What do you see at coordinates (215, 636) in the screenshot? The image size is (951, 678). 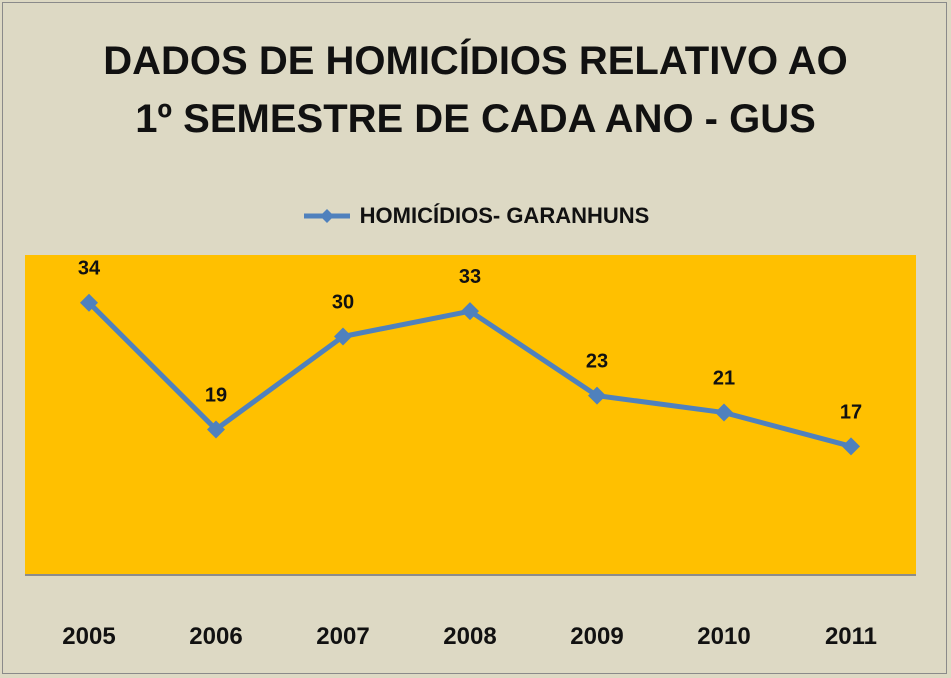 I see `x-tick-label: 2006` at bounding box center [215, 636].